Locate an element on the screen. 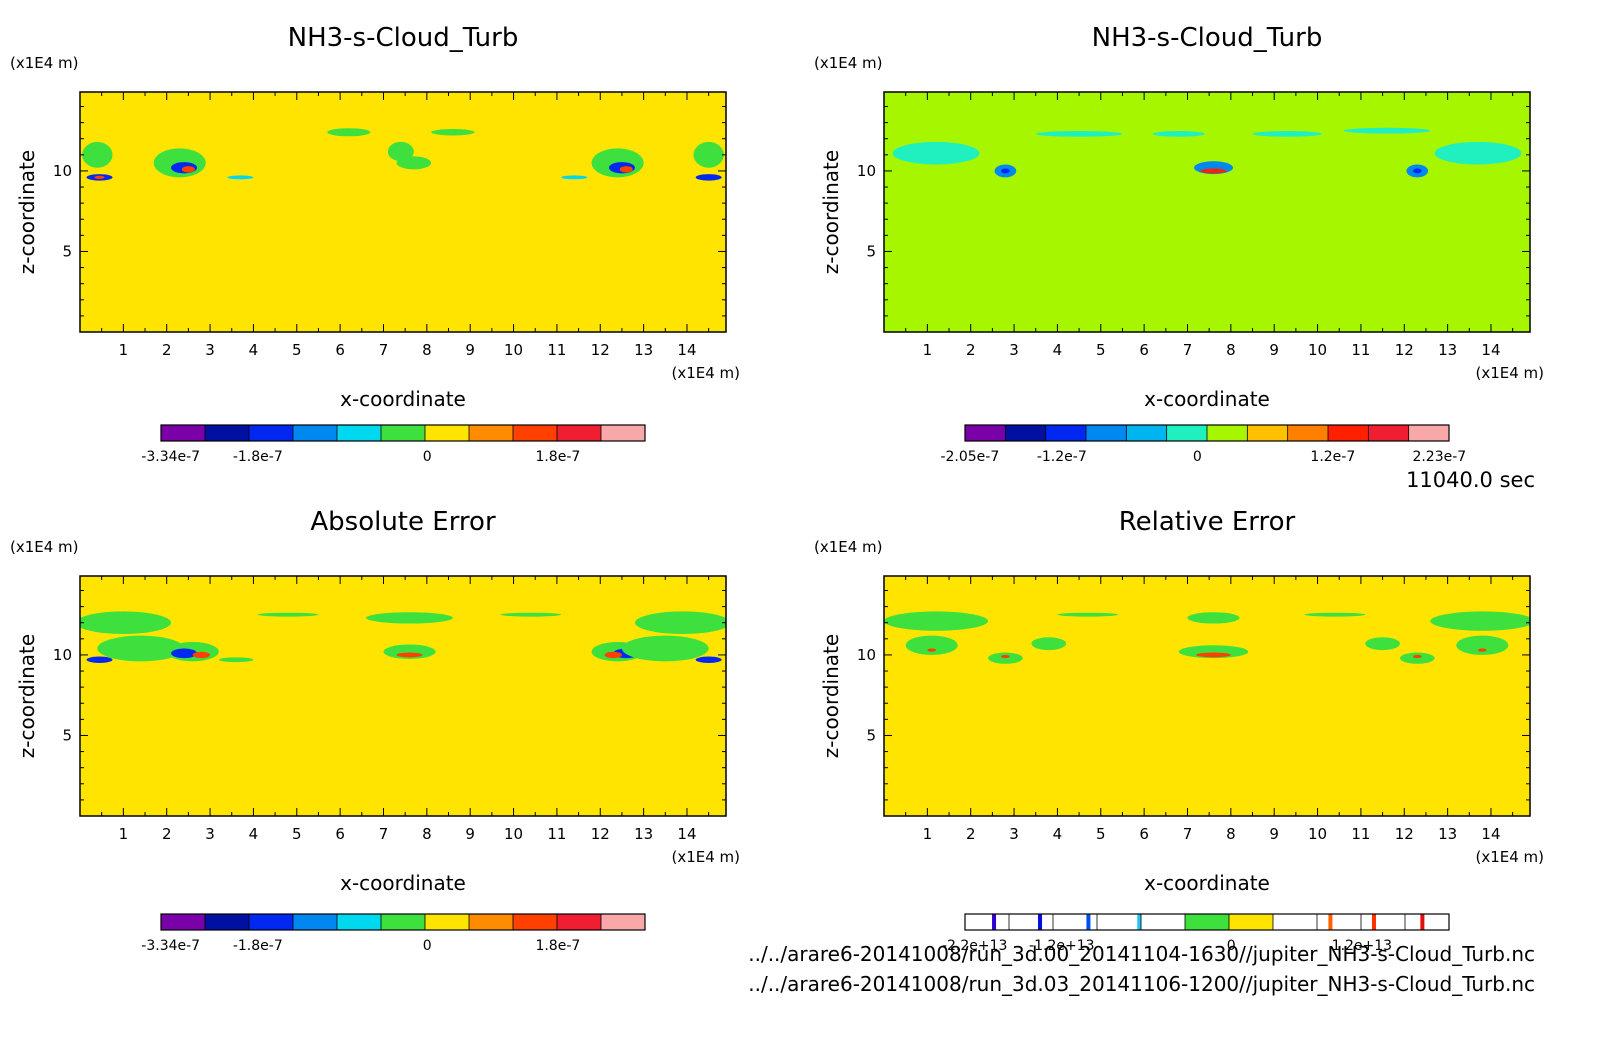  x-tick-label: 11 is located at coordinates (556, 834).